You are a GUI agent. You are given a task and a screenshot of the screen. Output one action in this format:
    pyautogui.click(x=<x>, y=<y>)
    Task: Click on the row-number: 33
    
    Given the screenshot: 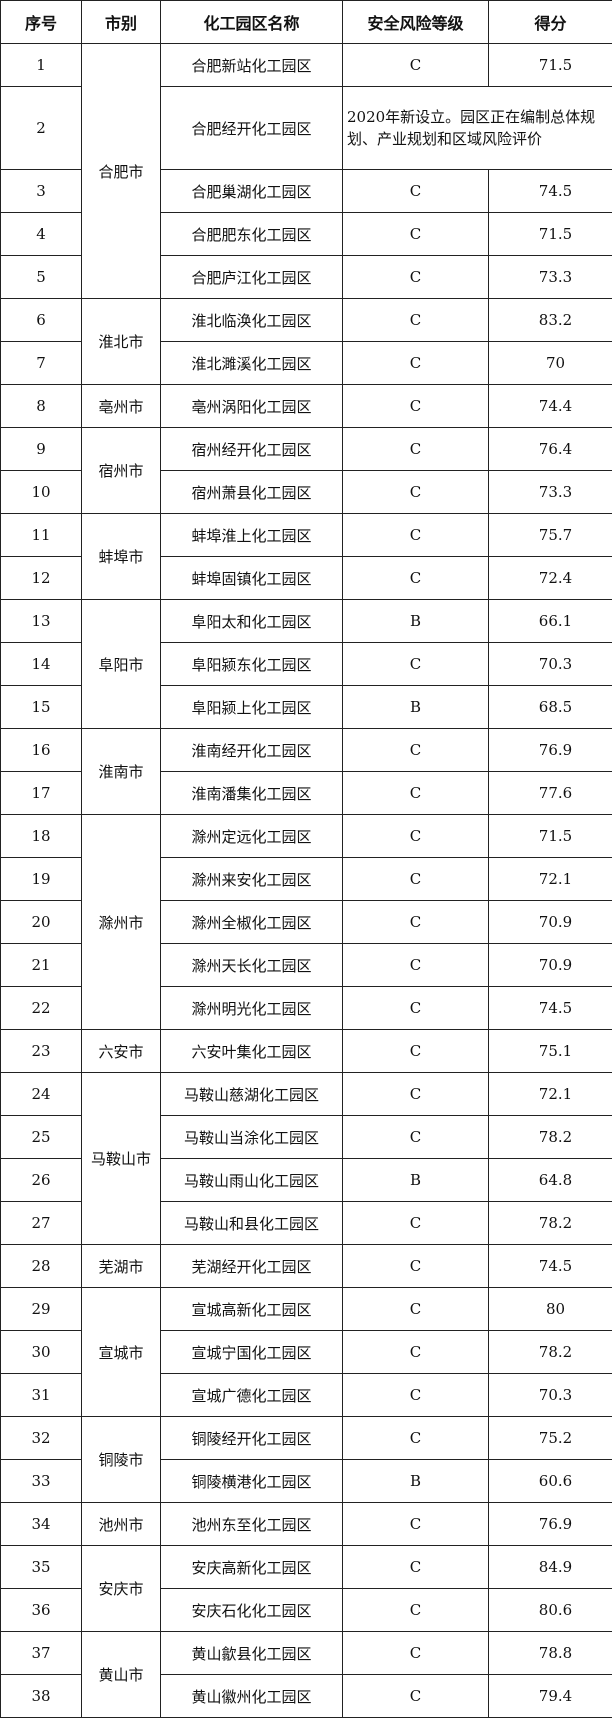 What is the action you would take?
    pyautogui.click(x=41, y=1481)
    